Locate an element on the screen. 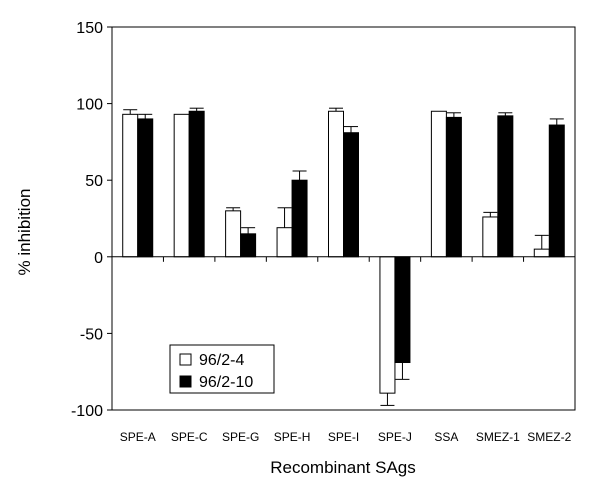  y-axis: -100 -50 0 50 100 150 is located at coordinates (91, 220).